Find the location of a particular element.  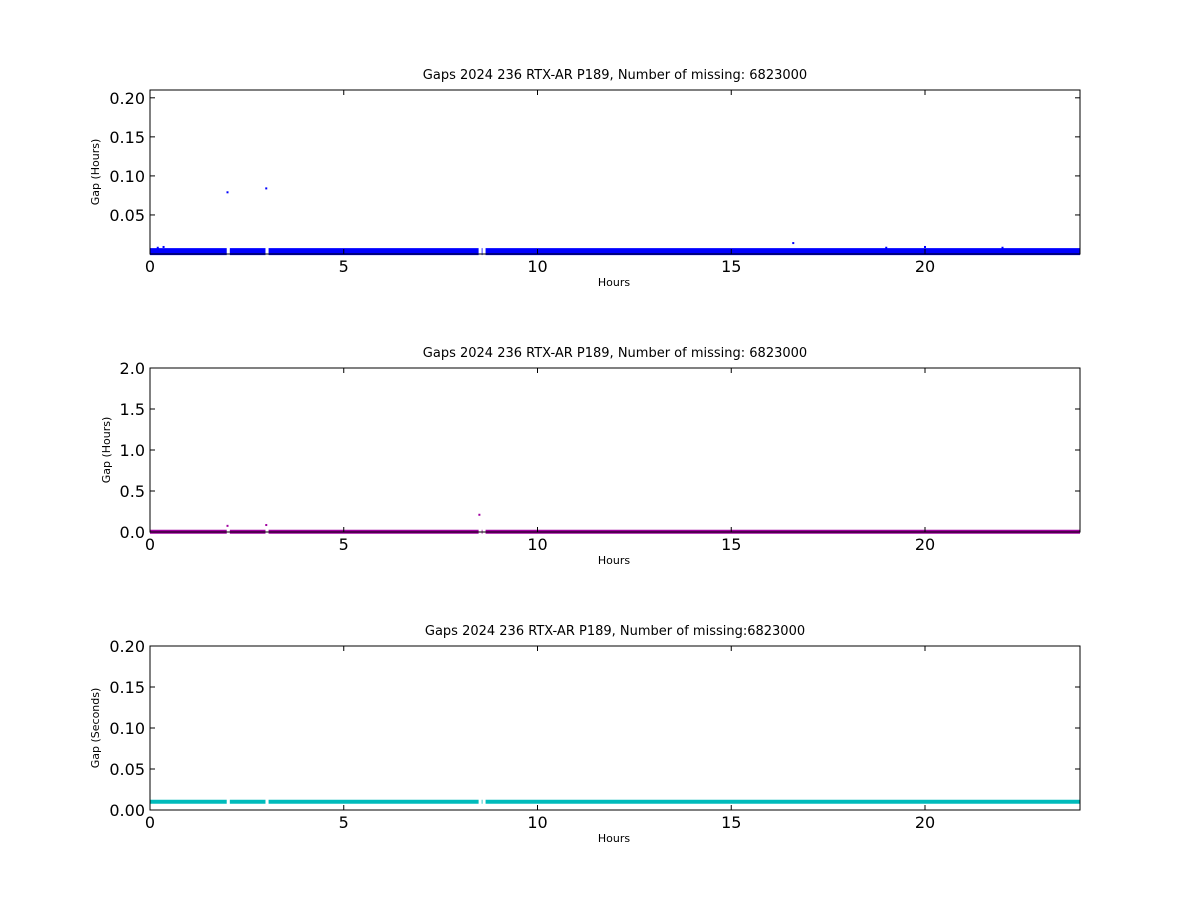

subplot-3-xlabel: Hours is located at coordinates (614, 838).